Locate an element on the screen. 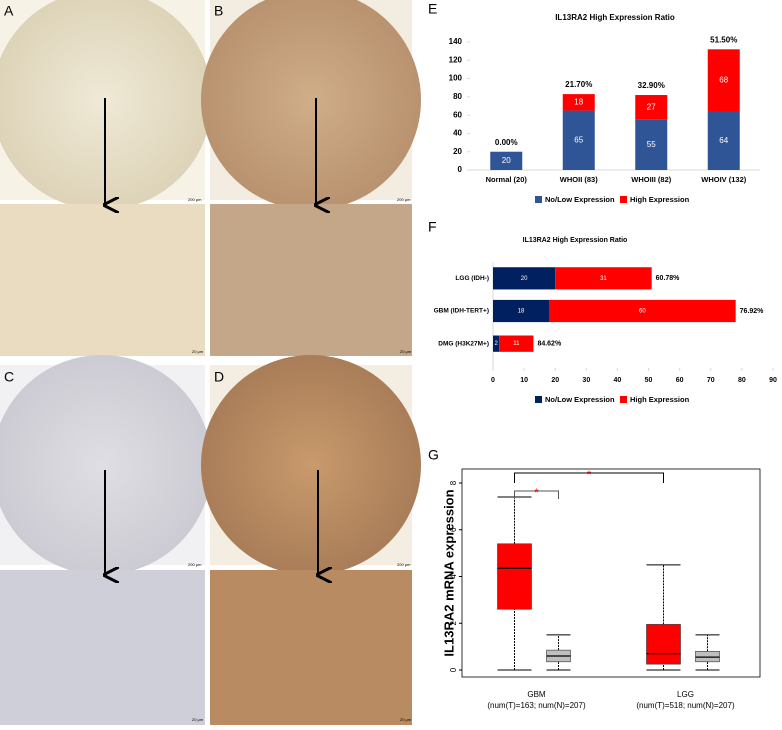 The height and width of the screenshot is (730, 782). bar-value-label: 31 is located at coordinates (603, 279).